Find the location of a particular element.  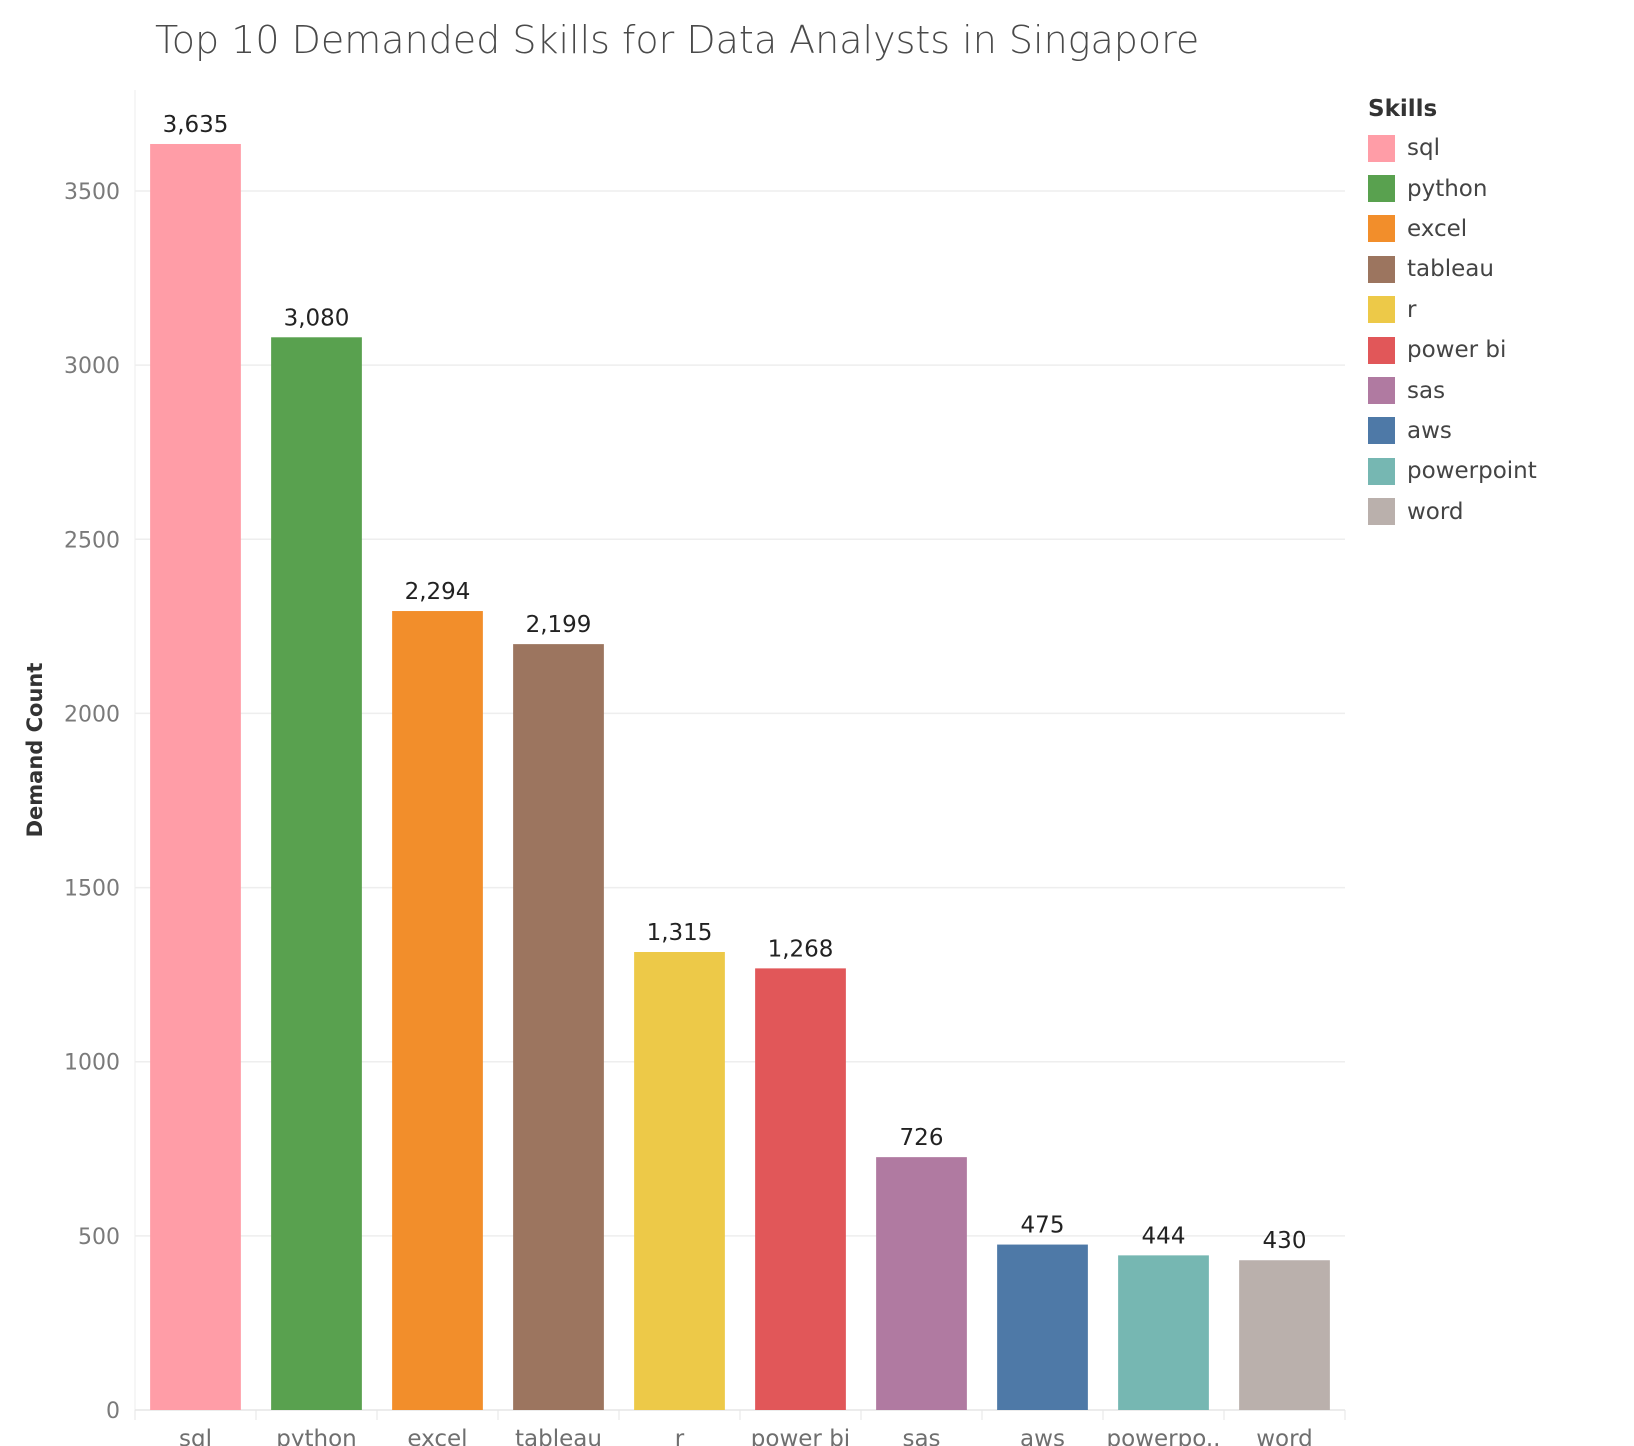

legend-label: sas is located at coordinates (1426, 390).